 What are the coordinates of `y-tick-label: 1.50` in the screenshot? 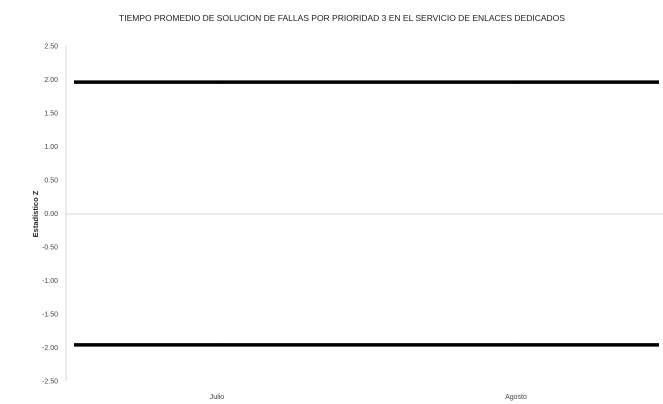 It's located at (51, 114).